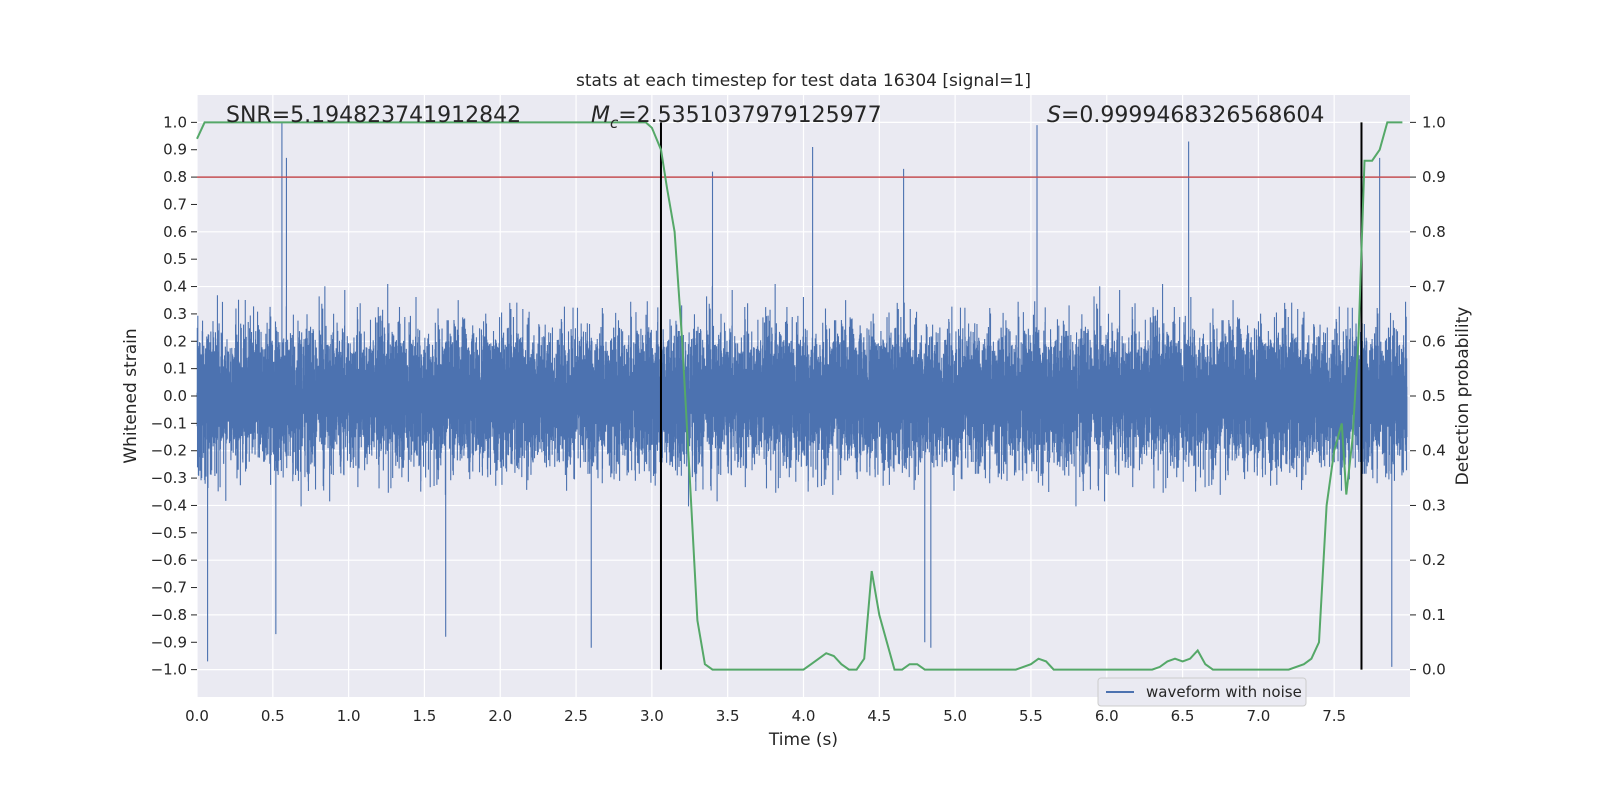 Image resolution: width=1600 pixels, height=800 pixels. Describe the element at coordinates (1463, 396) in the screenshot. I see `y-axis-right-label: Detection probability` at that location.